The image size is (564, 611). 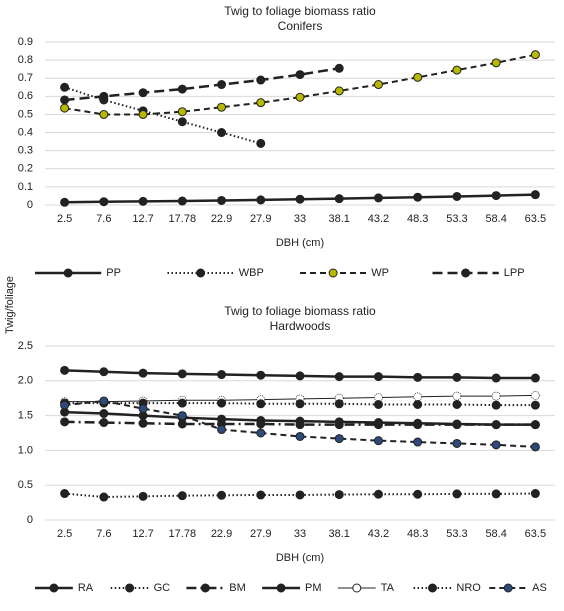 What do you see at coordinates (25, 381) in the screenshot?
I see `y-tick-label: 2.0` at bounding box center [25, 381].